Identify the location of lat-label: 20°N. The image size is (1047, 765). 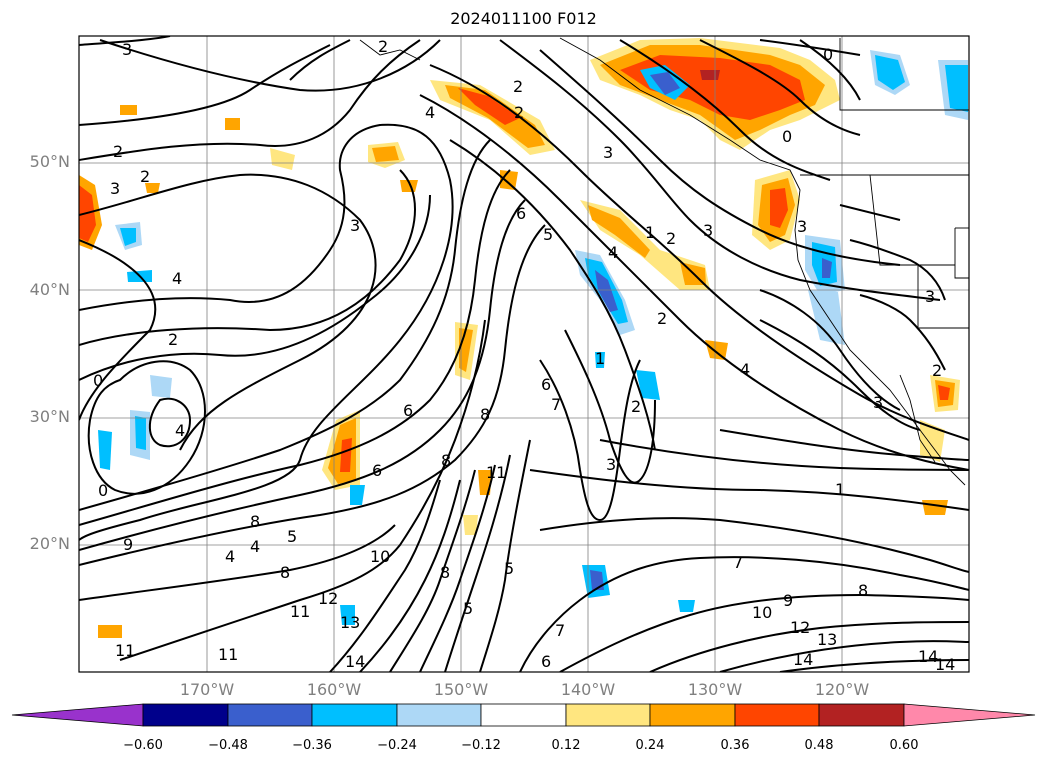
(49, 543).